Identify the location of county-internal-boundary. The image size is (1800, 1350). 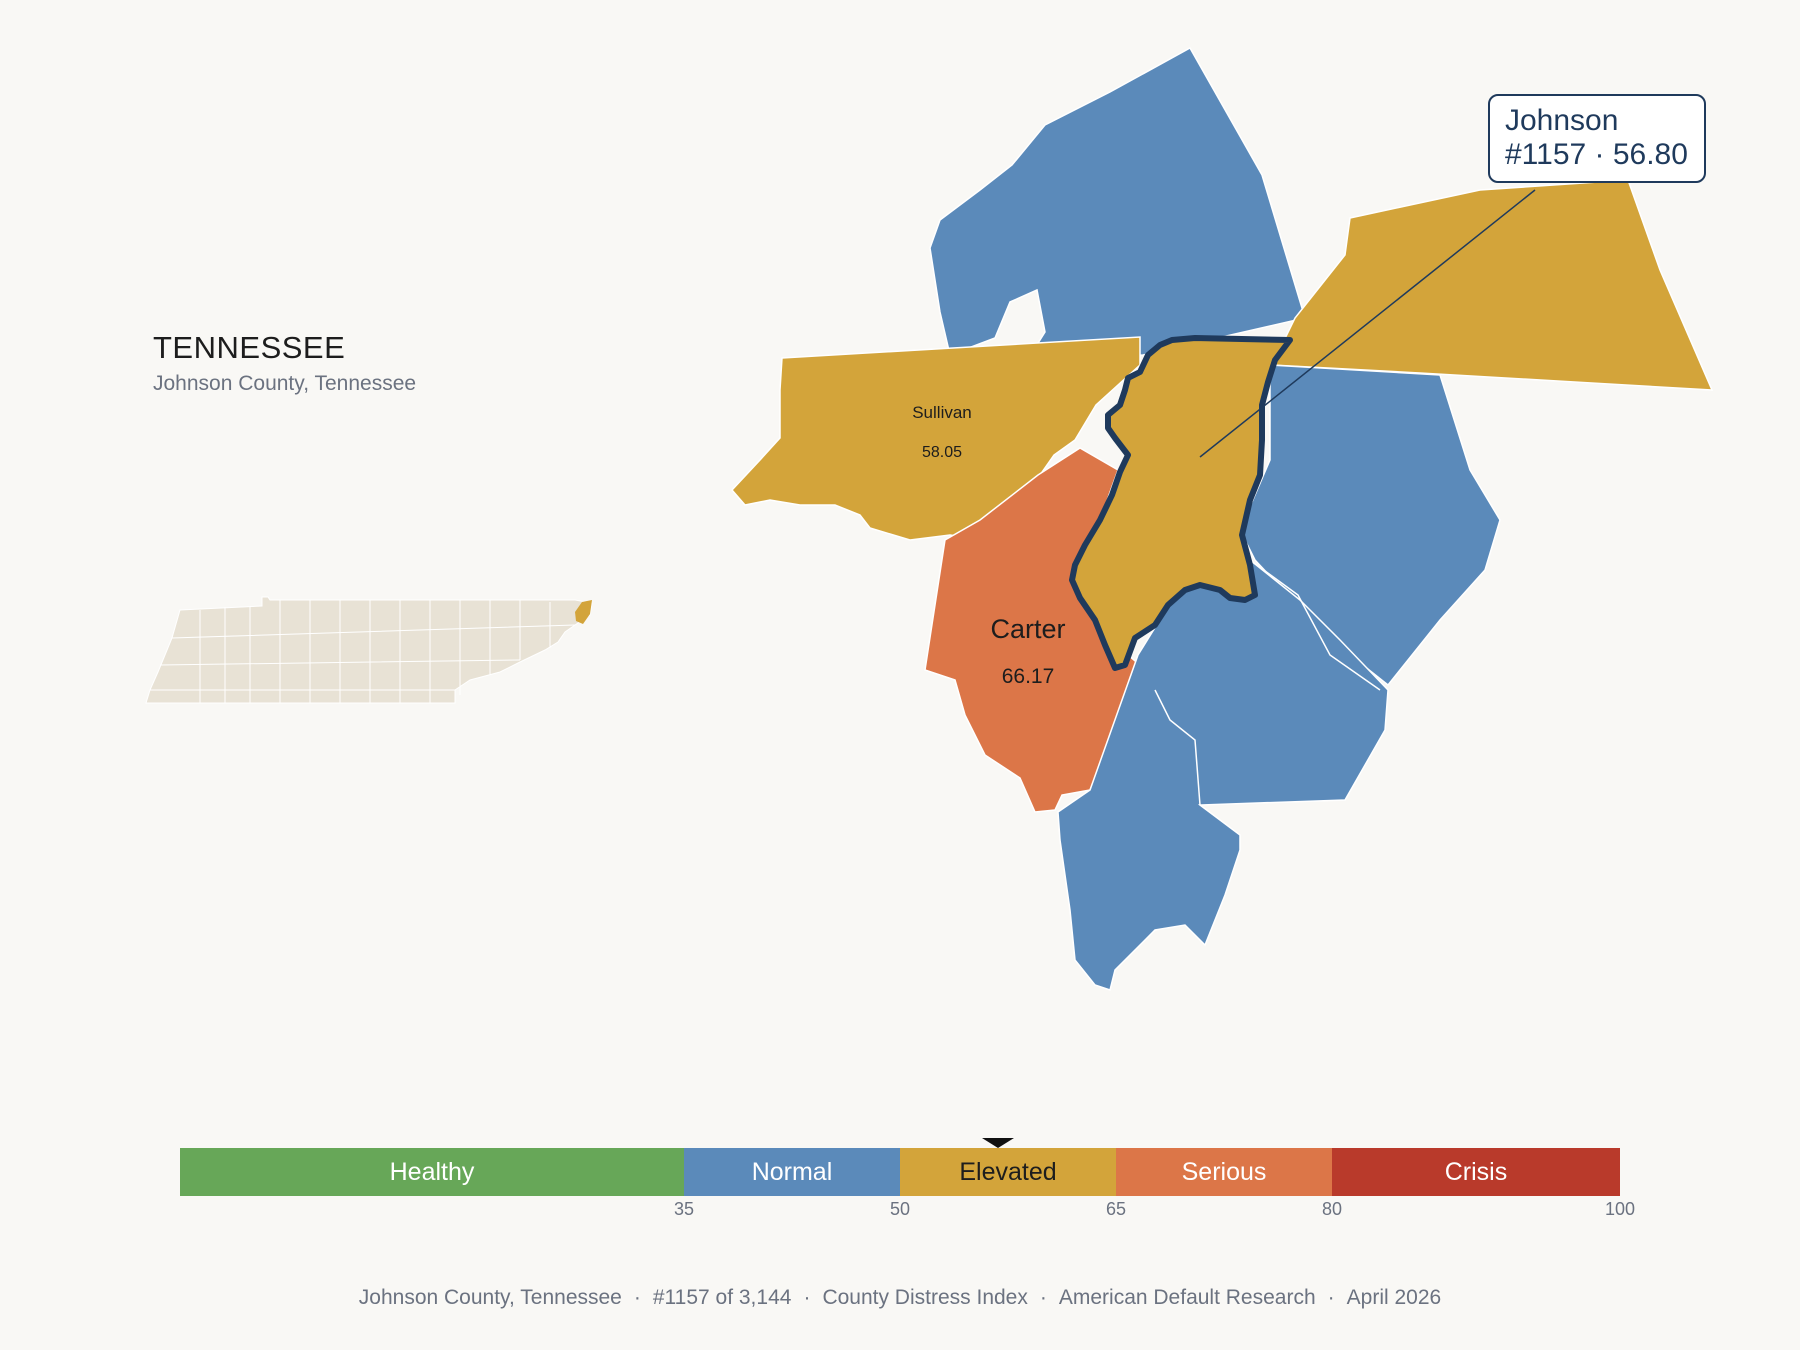
(1267, 682).